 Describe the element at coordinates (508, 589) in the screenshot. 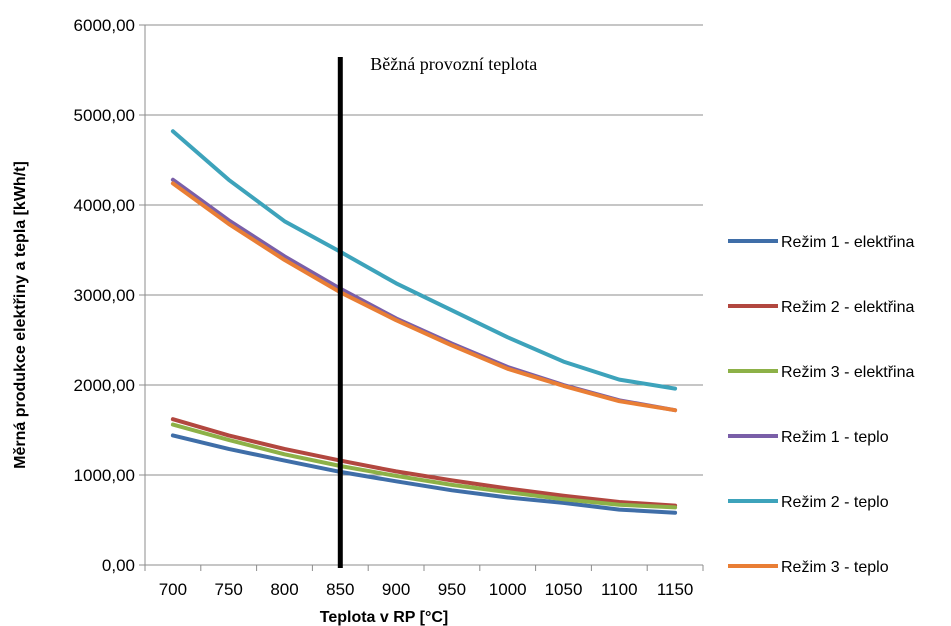

I see `x-tick-label: 1000` at that location.